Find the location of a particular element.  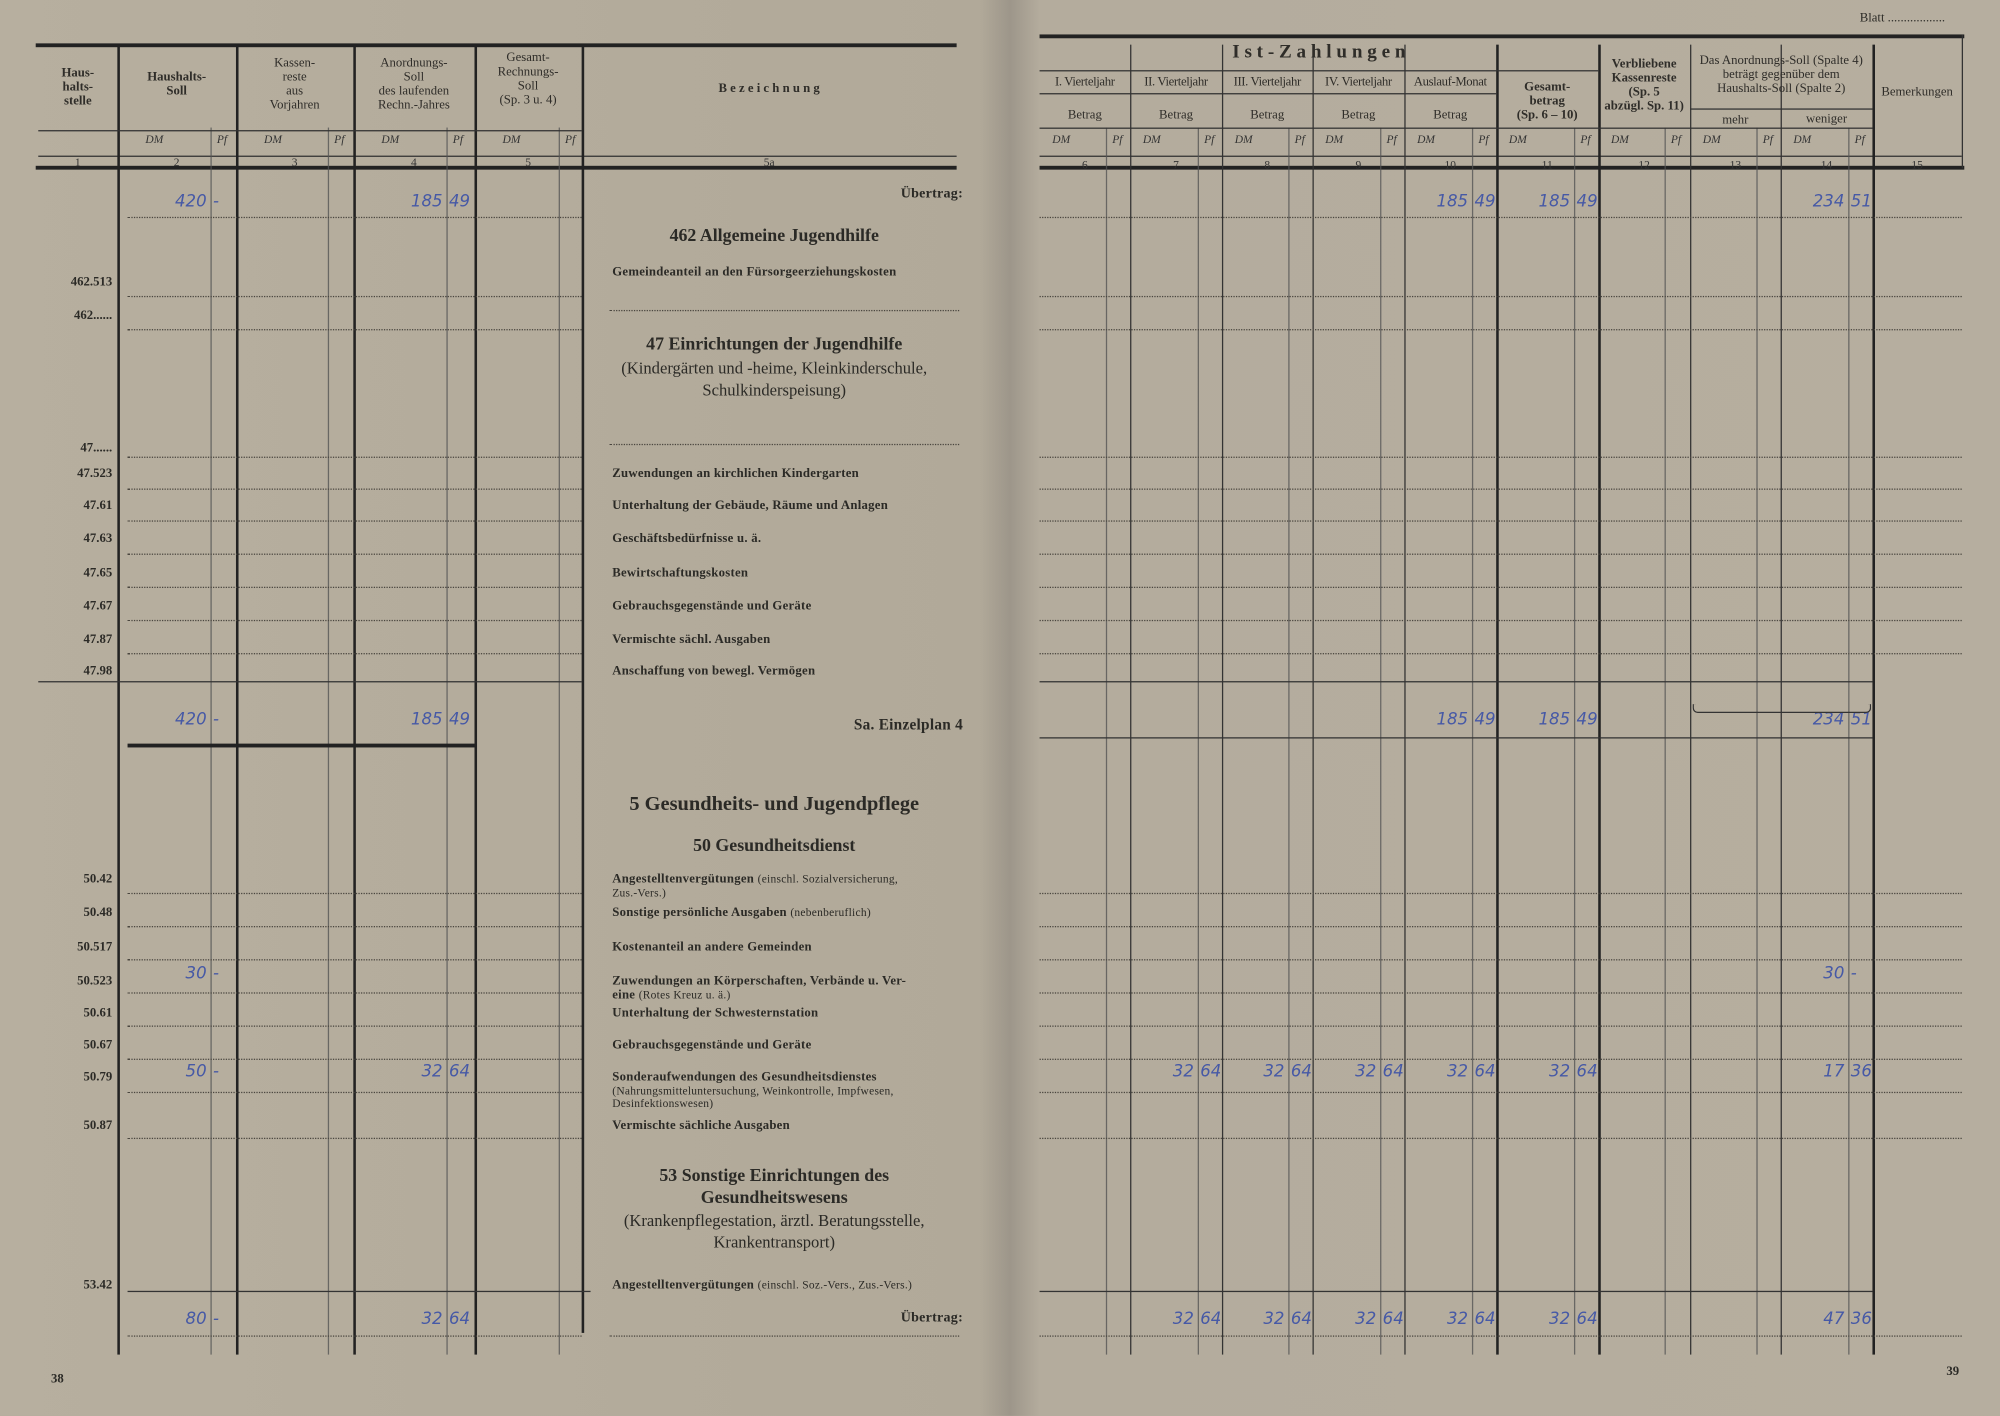

column-number: 6 is located at coordinates (1084, 164).